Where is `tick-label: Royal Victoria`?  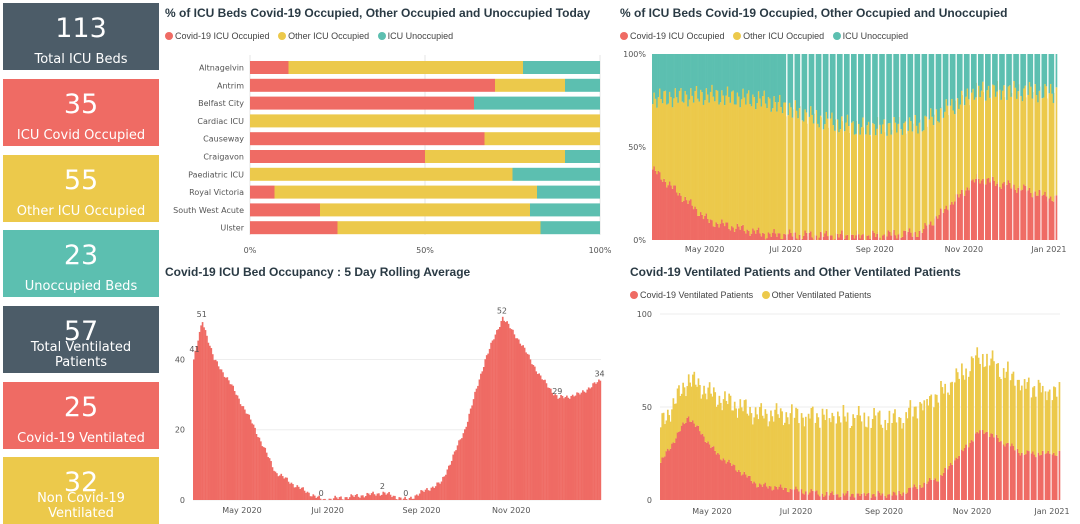
tick-label: Royal Victoria is located at coordinates (216, 192).